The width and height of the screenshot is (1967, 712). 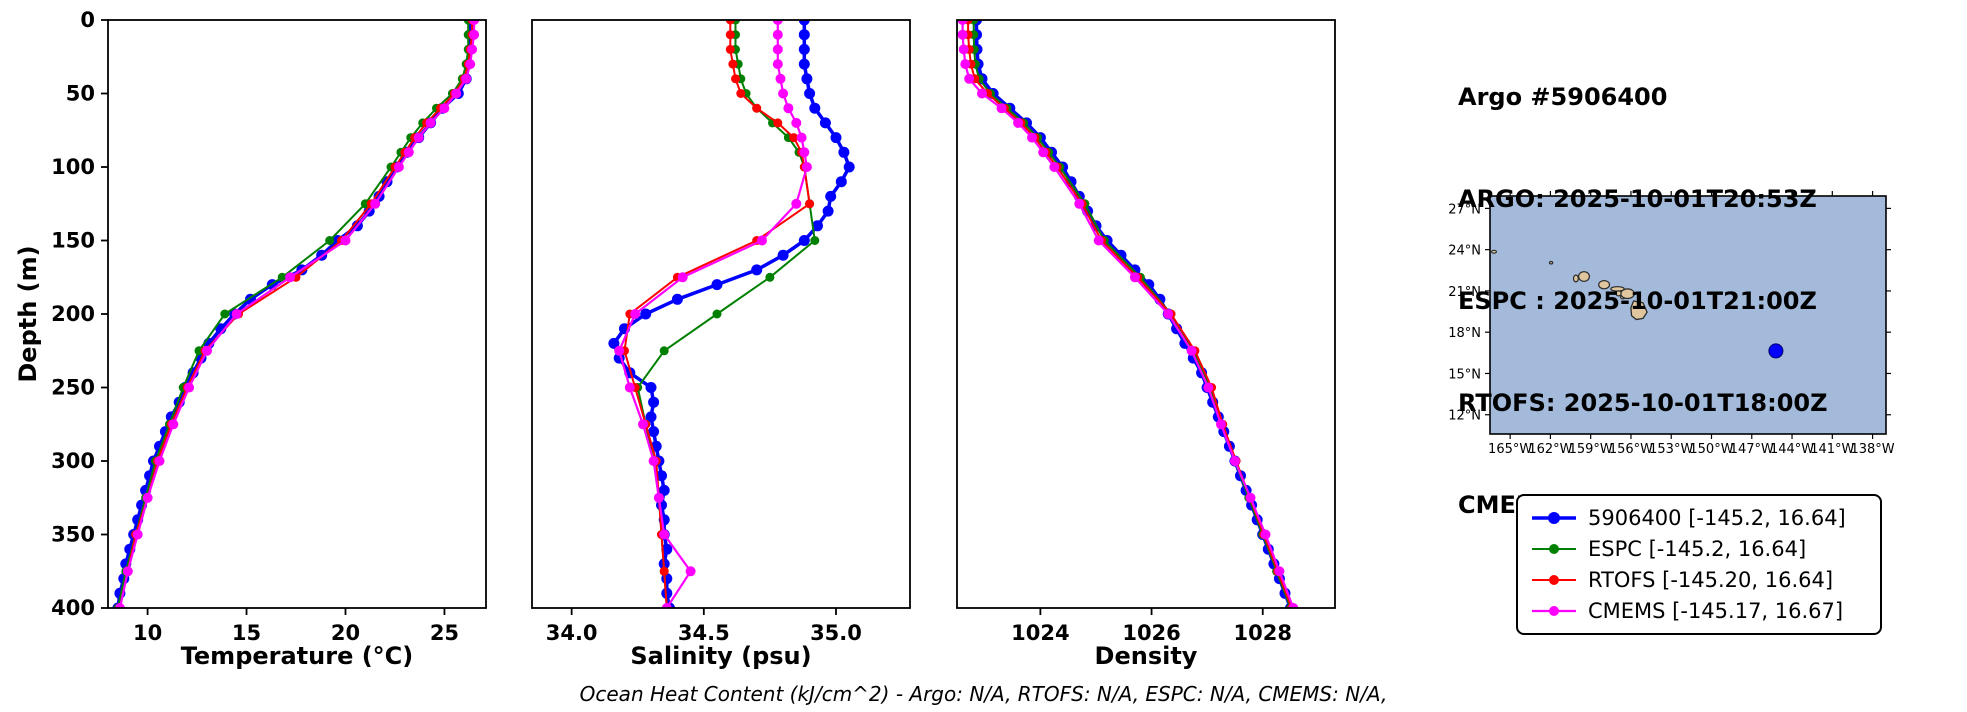 I want to click on info-title: Argo #5906400, so click(x=1563, y=97).